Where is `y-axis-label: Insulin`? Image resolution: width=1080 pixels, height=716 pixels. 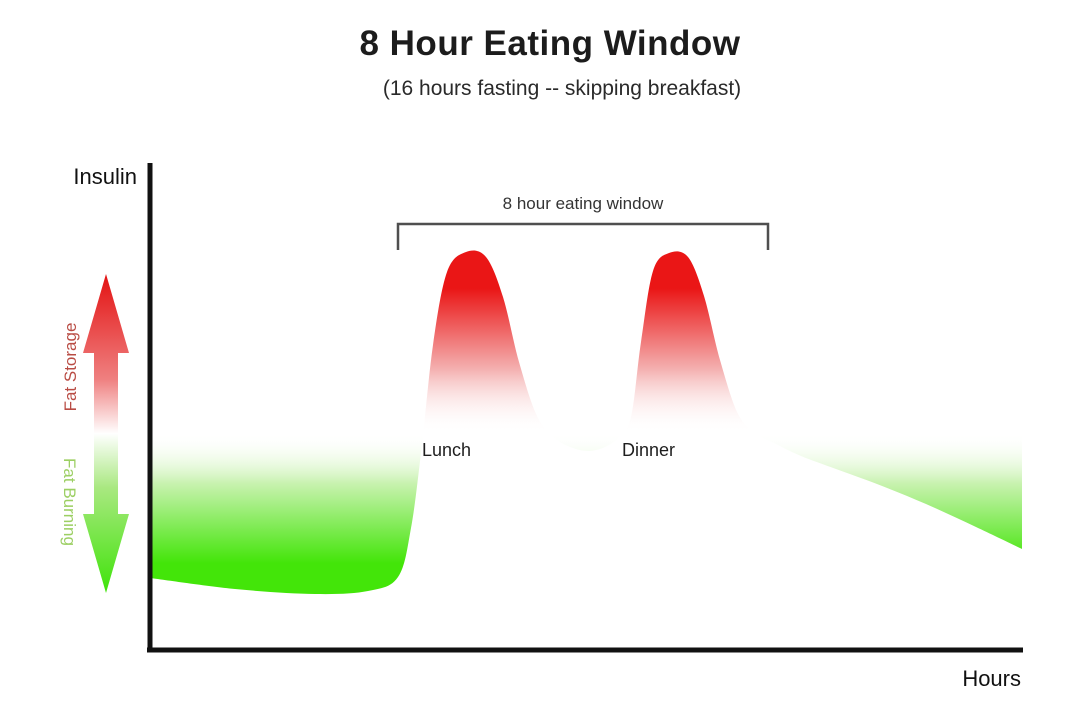 y-axis-label: Insulin is located at coordinates (105, 176).